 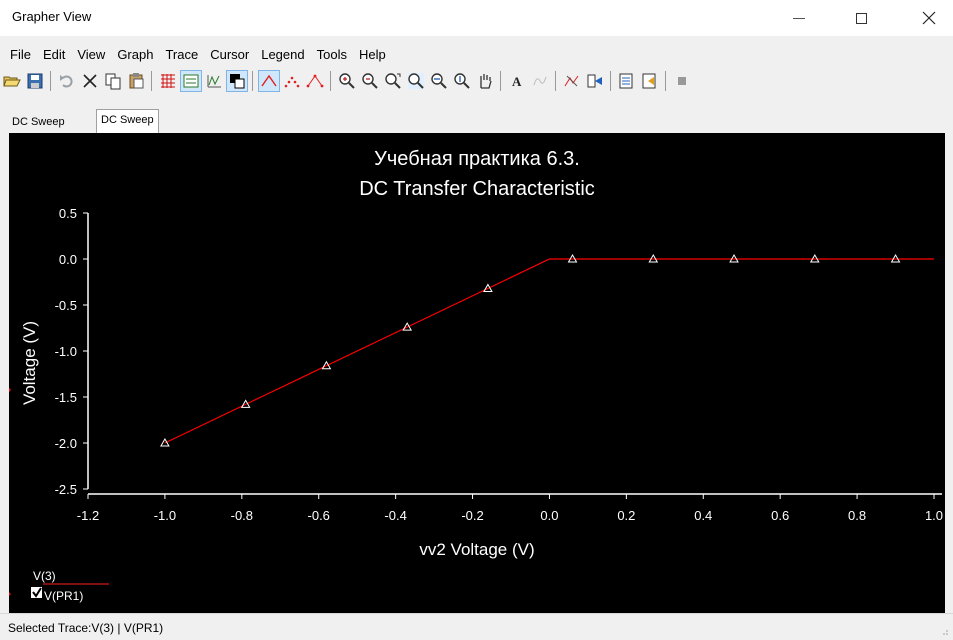 What do you see at coordinates (595, 81) in the screenshot?
I see `data-select-button` at bounding box center [595, 81].